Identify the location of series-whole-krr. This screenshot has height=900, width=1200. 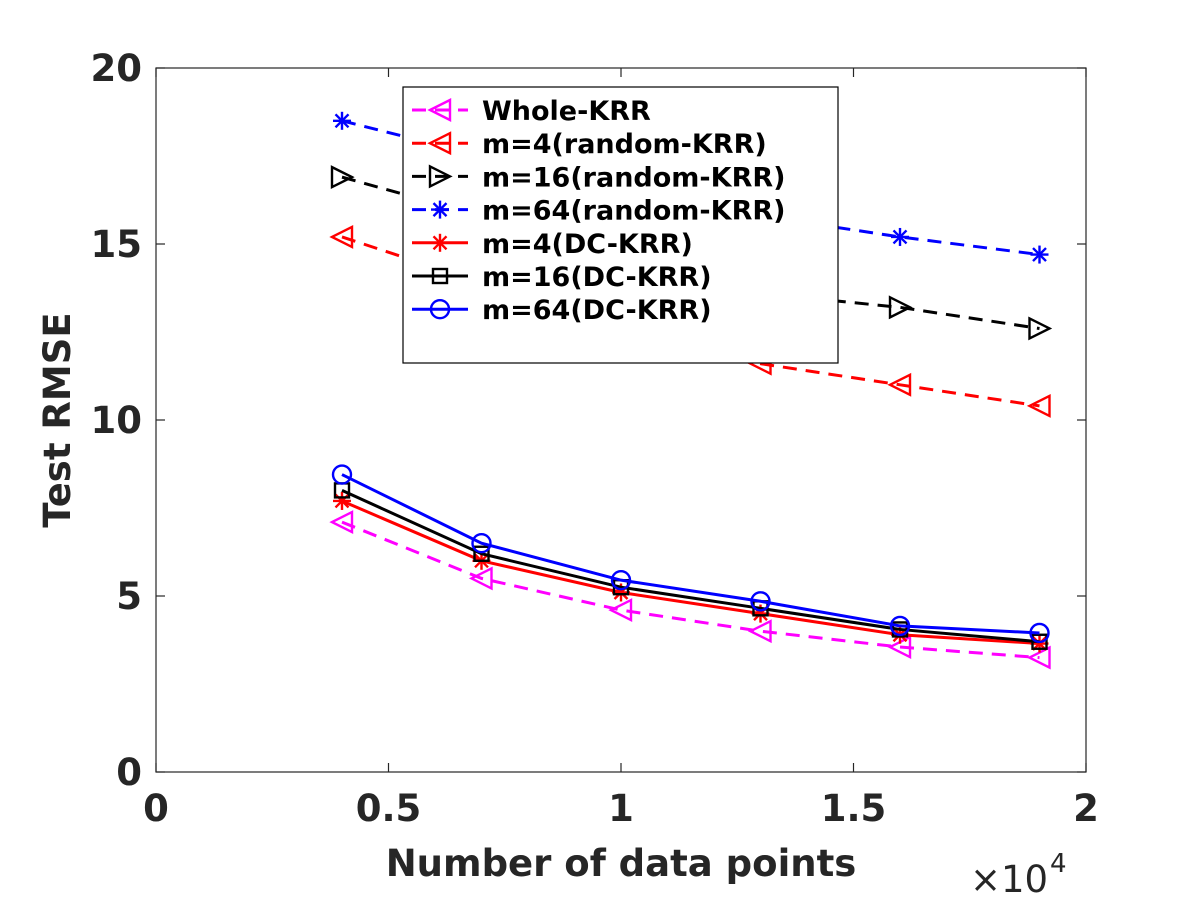
(690, 590).